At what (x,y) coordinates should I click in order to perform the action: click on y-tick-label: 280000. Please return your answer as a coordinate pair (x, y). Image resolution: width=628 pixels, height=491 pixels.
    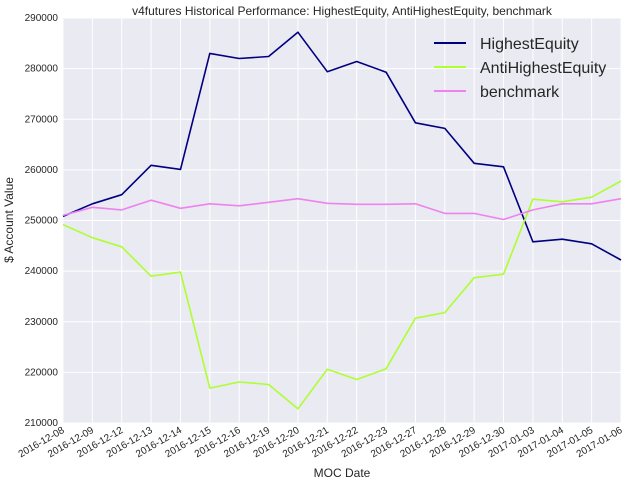
    Looking at the image, I should click on (42, 69).